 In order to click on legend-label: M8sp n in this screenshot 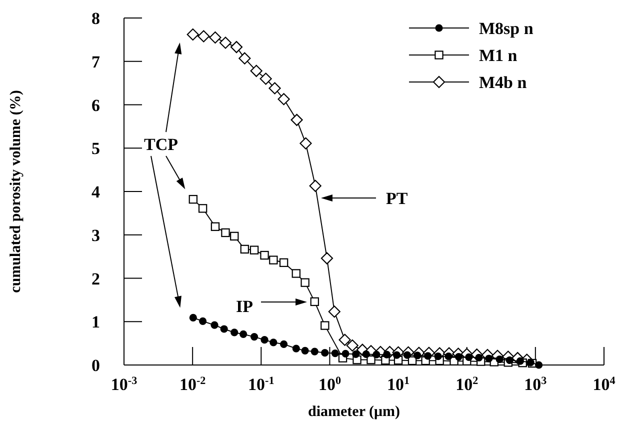, I will do `click(506, 28)`.